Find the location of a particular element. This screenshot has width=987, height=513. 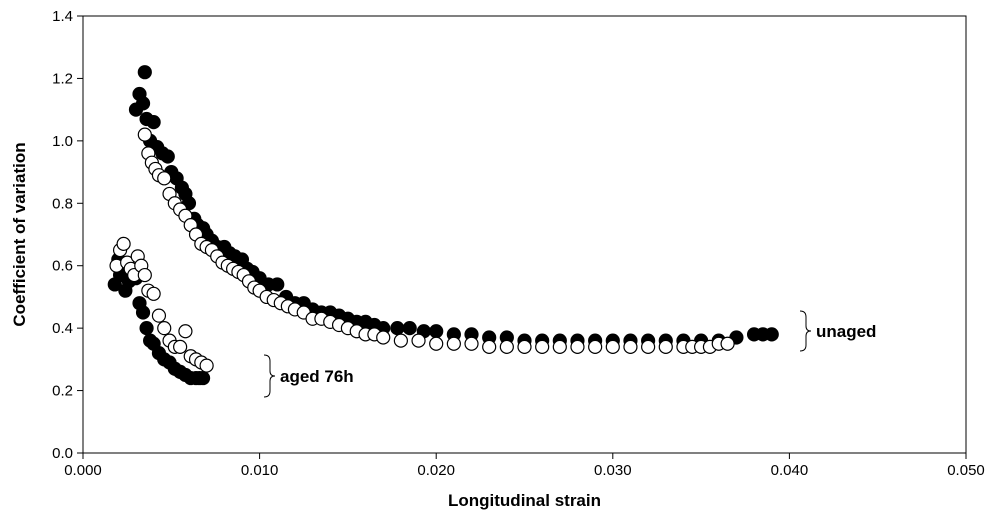

y-tick-label: 0.4 is located at coordinates (62, 328).